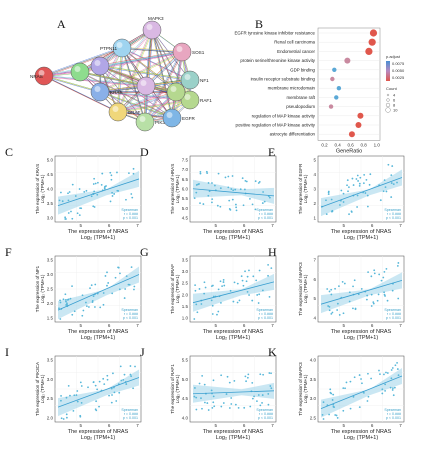  I want to click on y-tick: 4.0, so click(313, 360).